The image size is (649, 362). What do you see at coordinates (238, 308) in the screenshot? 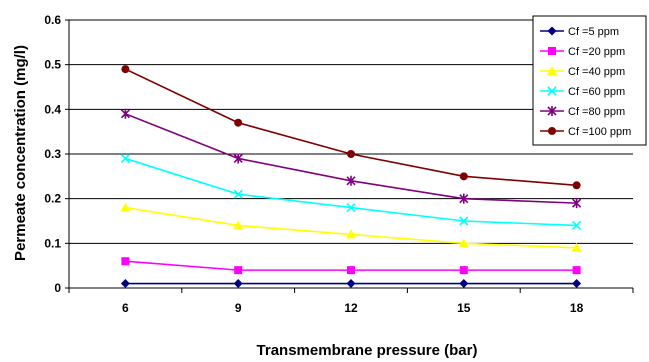
I see `x-tick-label: 9` at bounding box center [238, 308].